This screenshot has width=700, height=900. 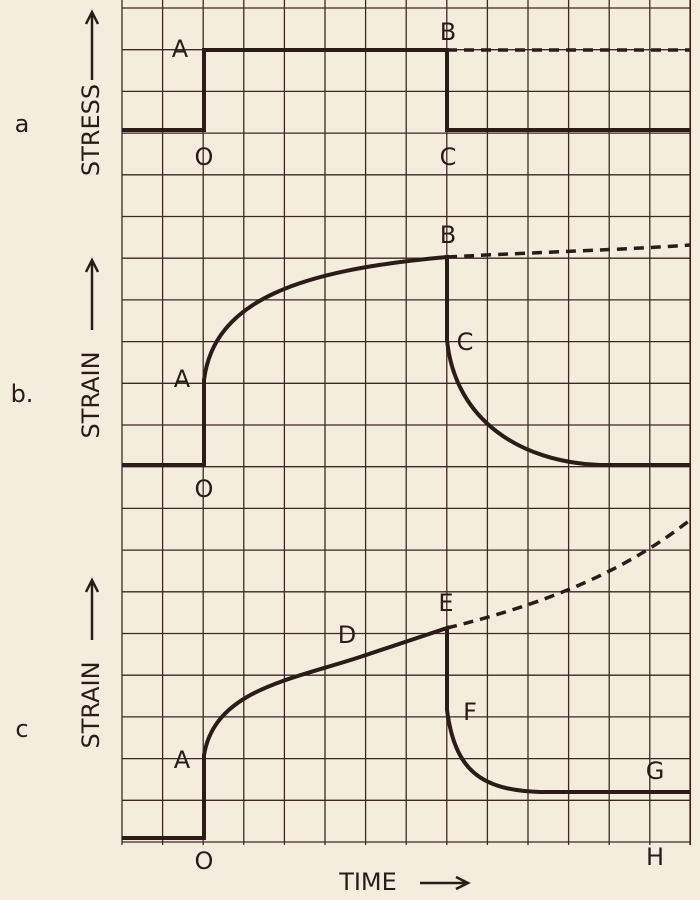 I want to click on panel-label: c, so click(x=21, y=729).